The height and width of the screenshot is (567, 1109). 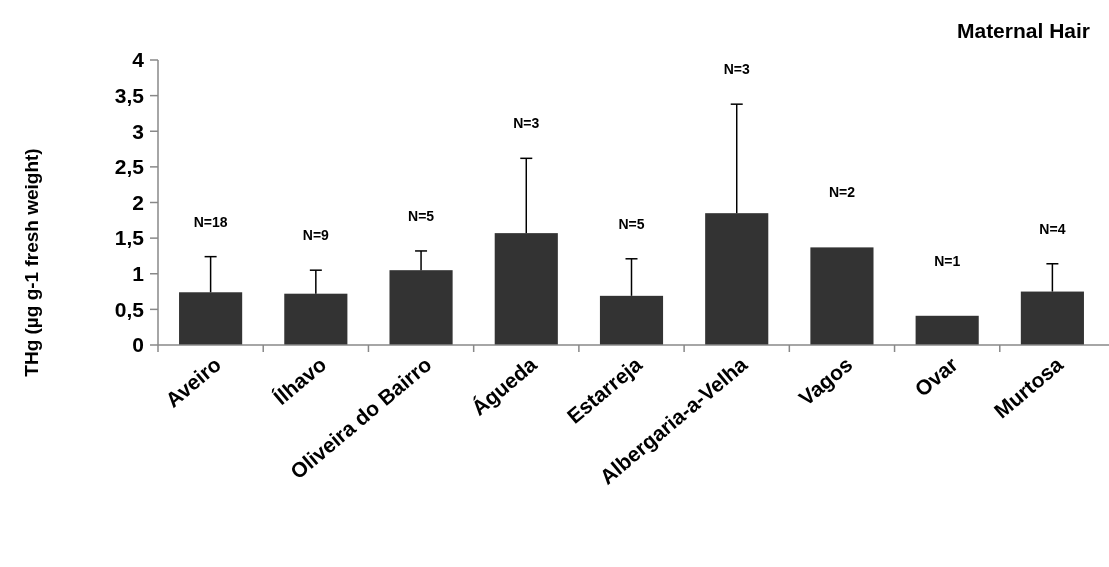 What do you see at coordinates (138, 202) in the screenshot?
I see `y-tick-label: 2` at bounding box center [138, 202].